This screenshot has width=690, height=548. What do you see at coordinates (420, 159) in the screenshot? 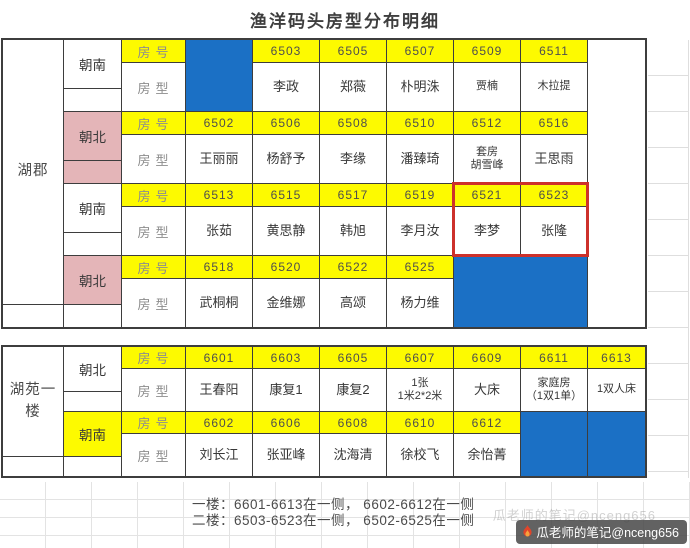
I see `occupant-cell: 潘臻琦` at bounding box center [420, 159].